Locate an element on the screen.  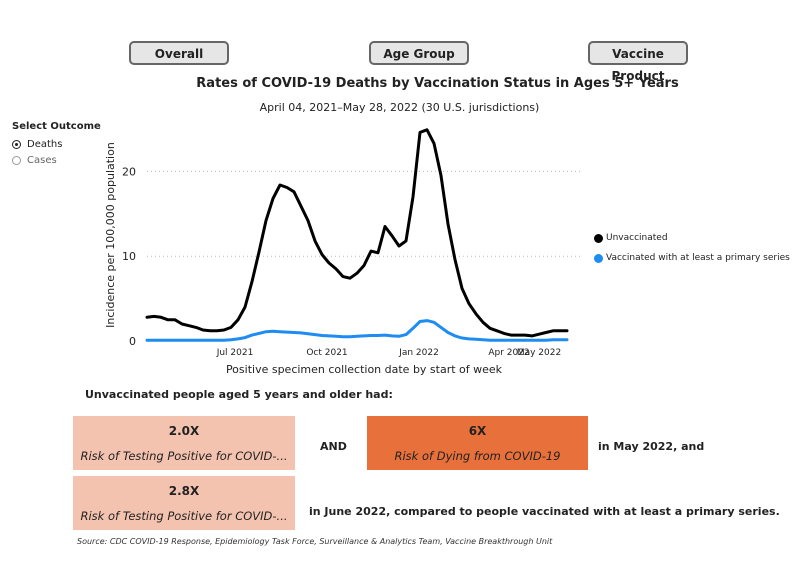
risk-value: 2.0X is located at coordinates (184, 431).